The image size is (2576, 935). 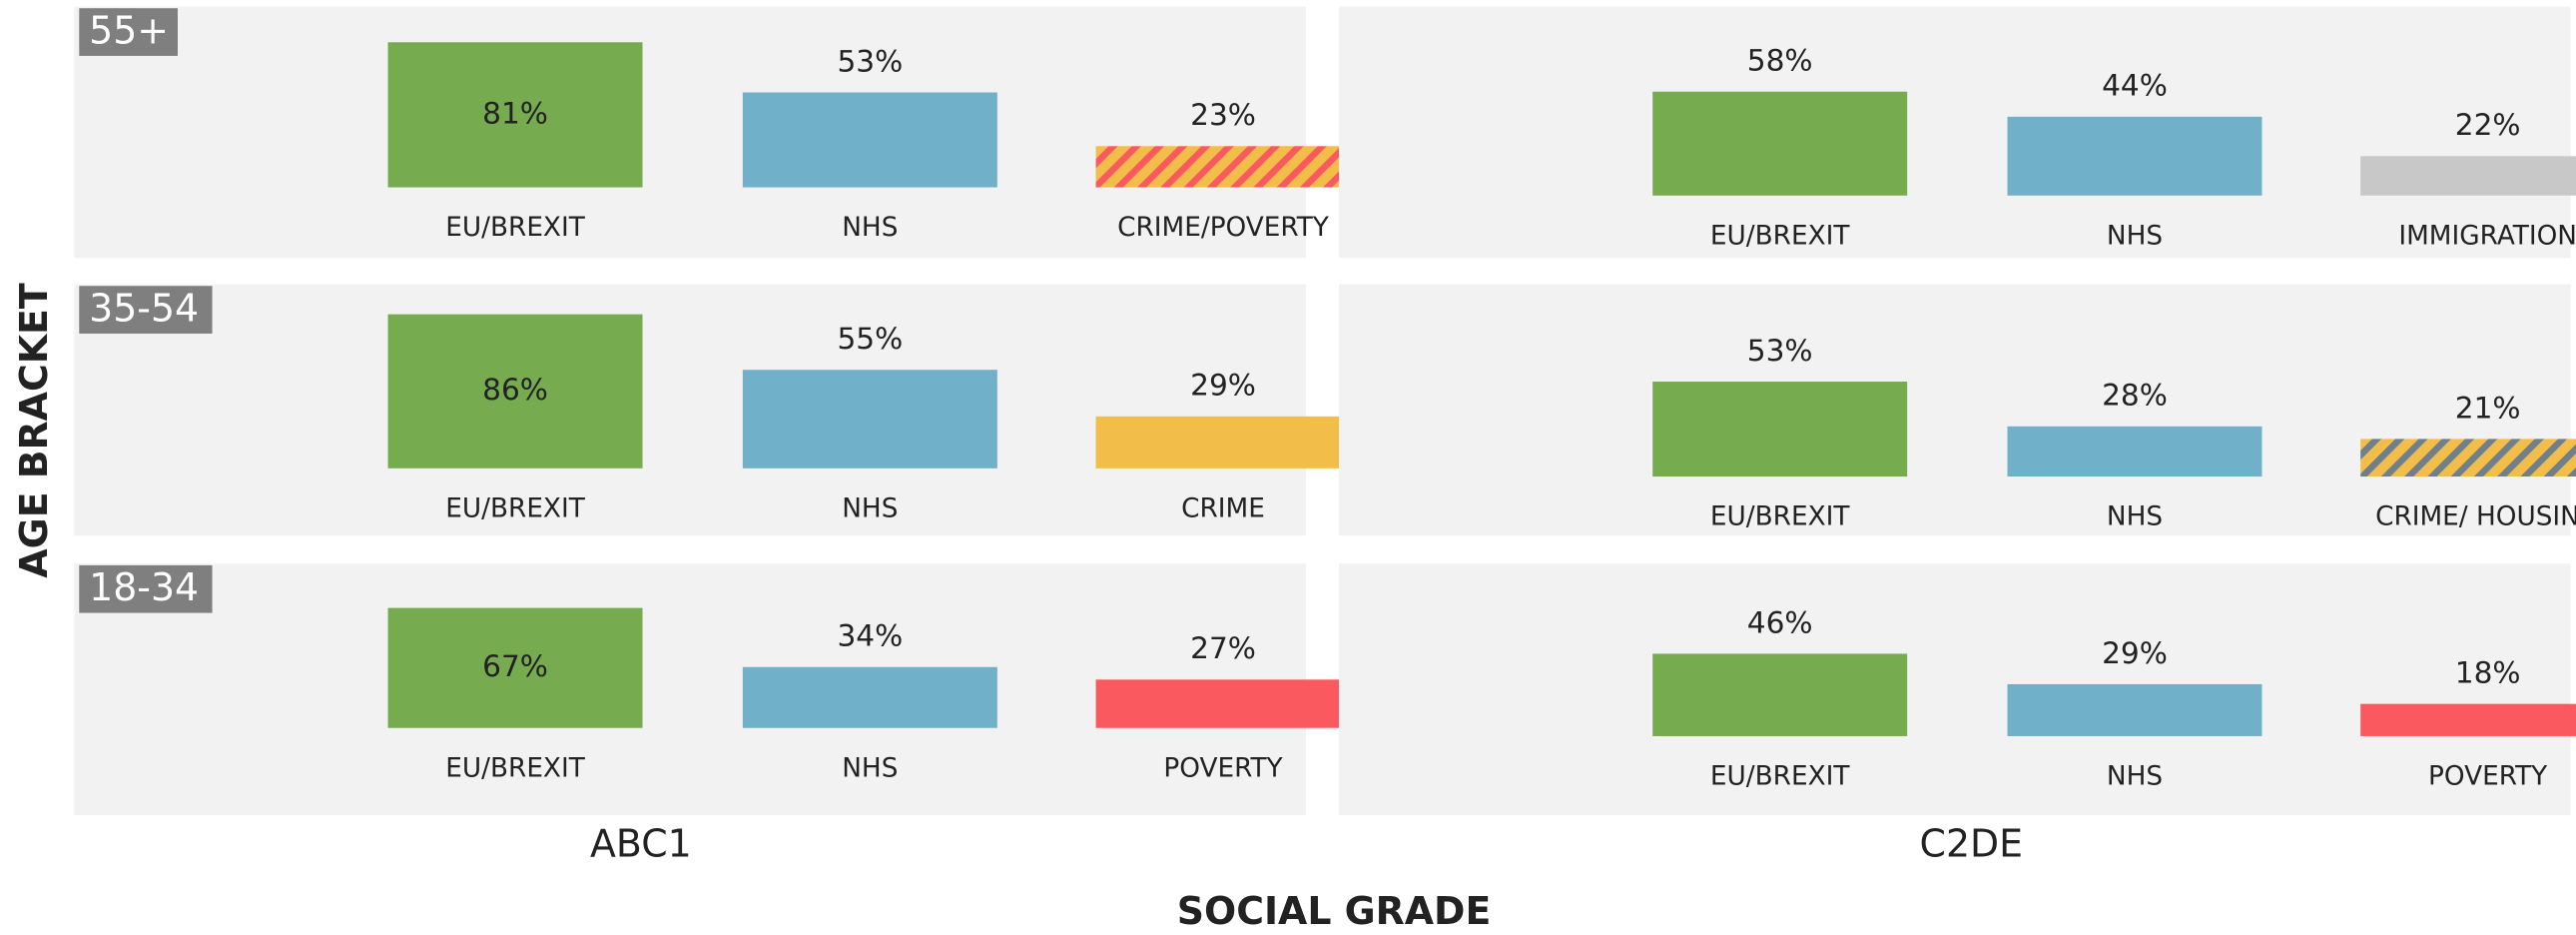 I want to click on value-label: 67%, so click(x=515, y=666).